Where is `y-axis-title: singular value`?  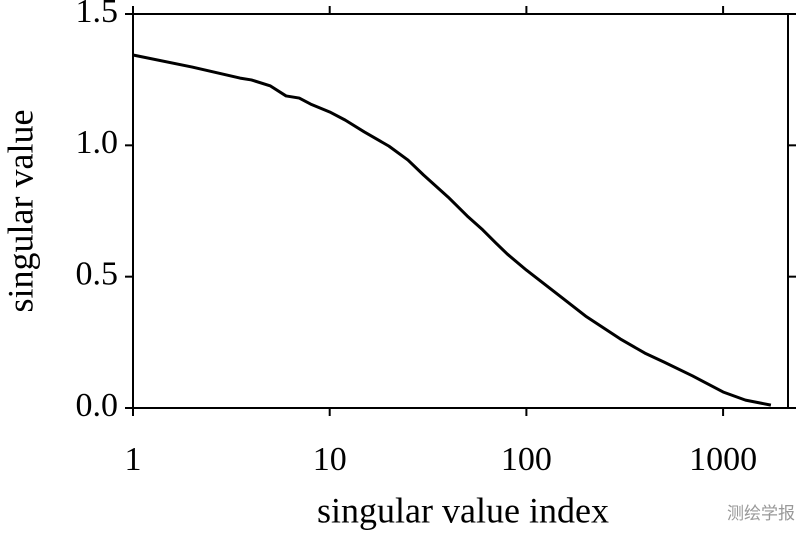
y-axis-title: singular value is located at coordinates (20, 211).